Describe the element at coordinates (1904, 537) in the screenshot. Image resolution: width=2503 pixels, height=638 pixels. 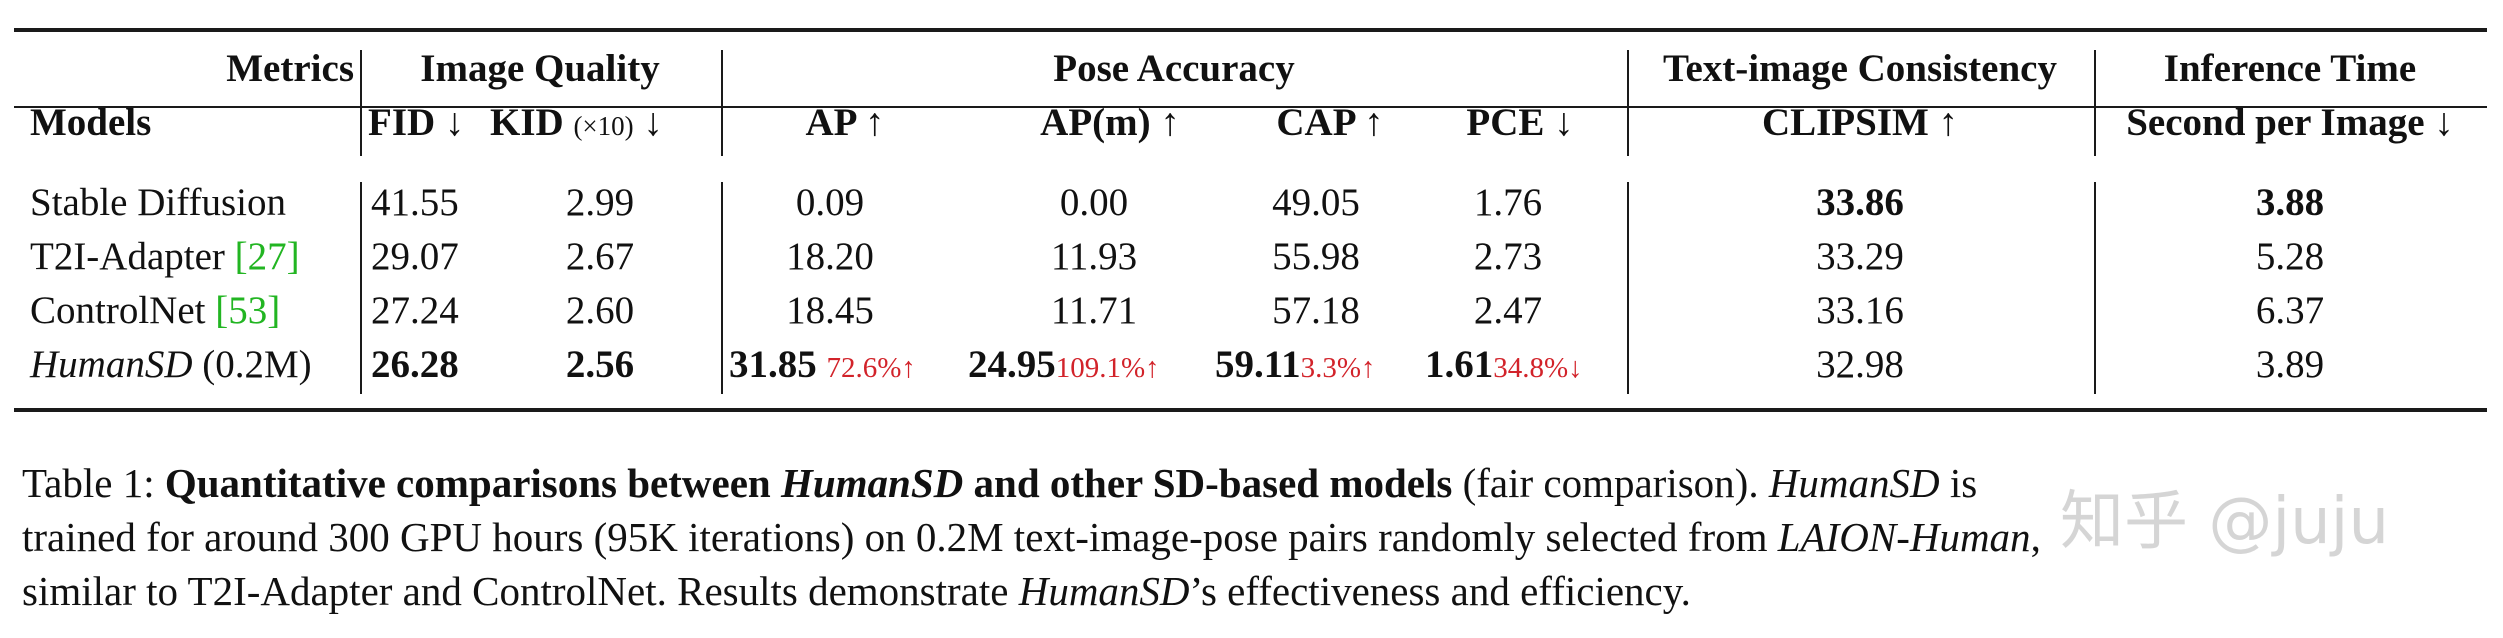
I see `caption-line2-italic: LAION-Human` at that location.